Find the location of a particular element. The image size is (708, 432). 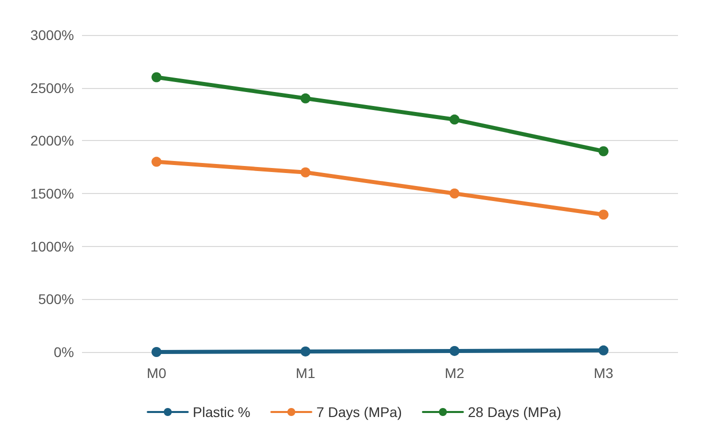

legend-label: 7 Days (MPa) is located at coordinates (359, 412).